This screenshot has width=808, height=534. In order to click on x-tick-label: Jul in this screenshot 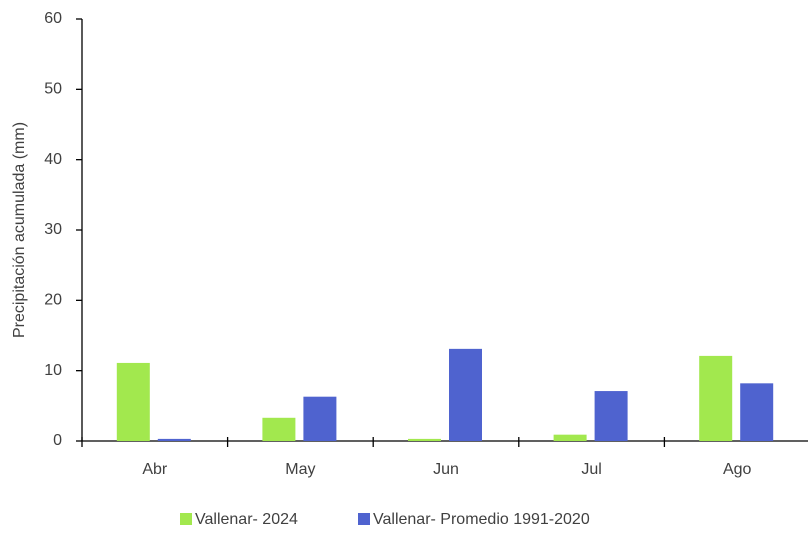, I will do `click(591, 469)`.